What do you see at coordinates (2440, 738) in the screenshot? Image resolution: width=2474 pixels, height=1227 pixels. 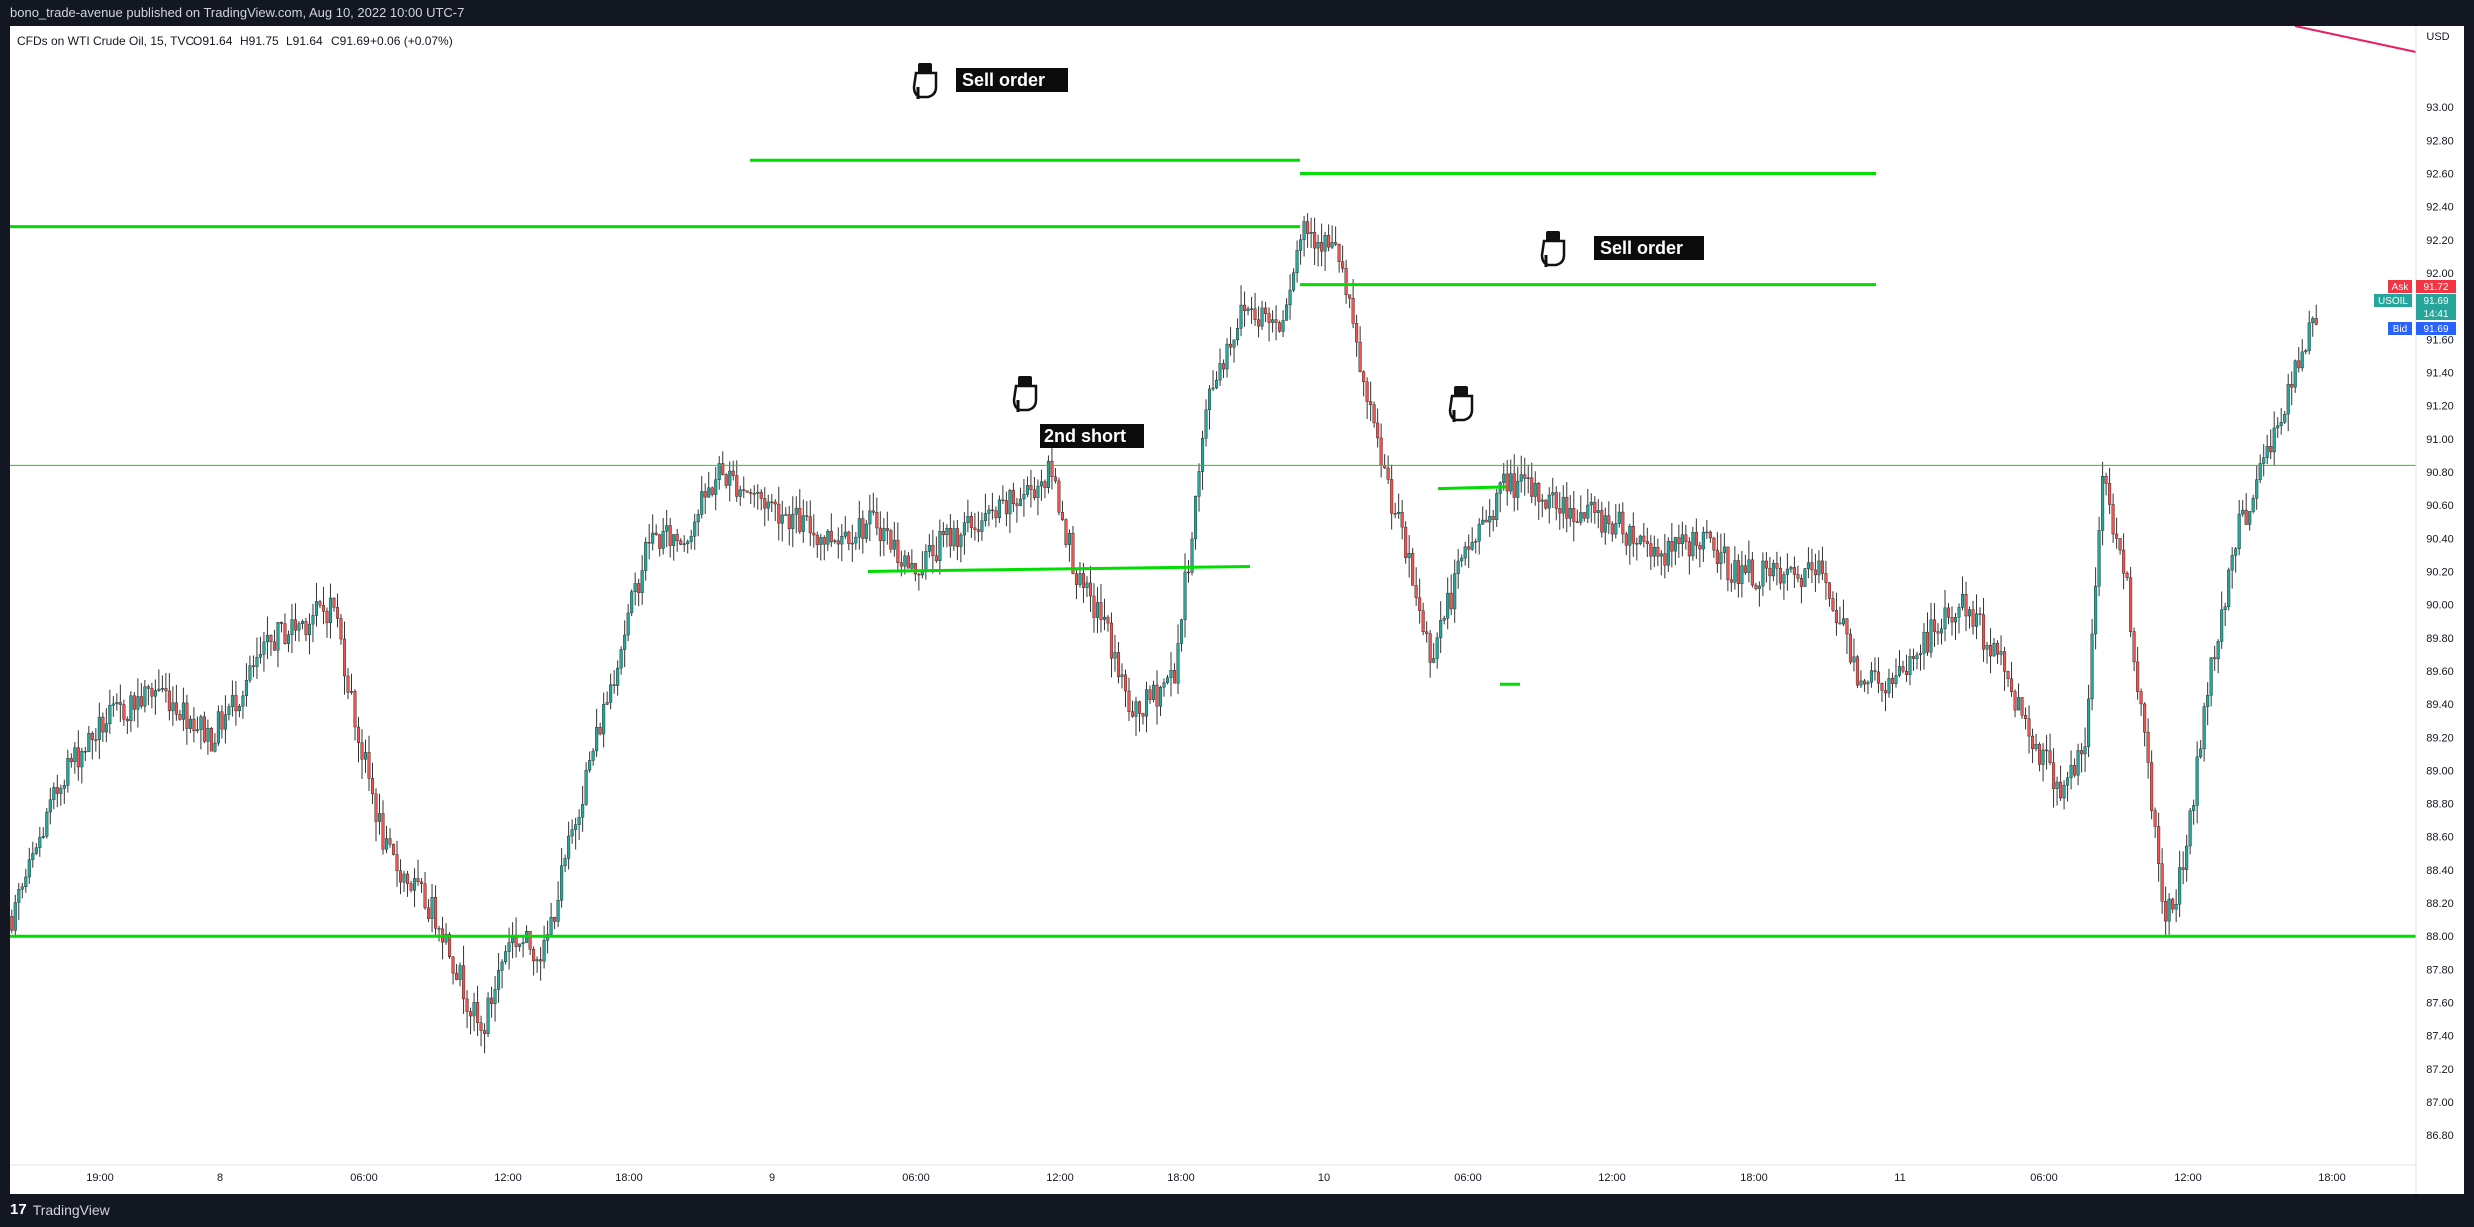 I see `price-tick-label: 89.20` at bounding box center [2440, 738].